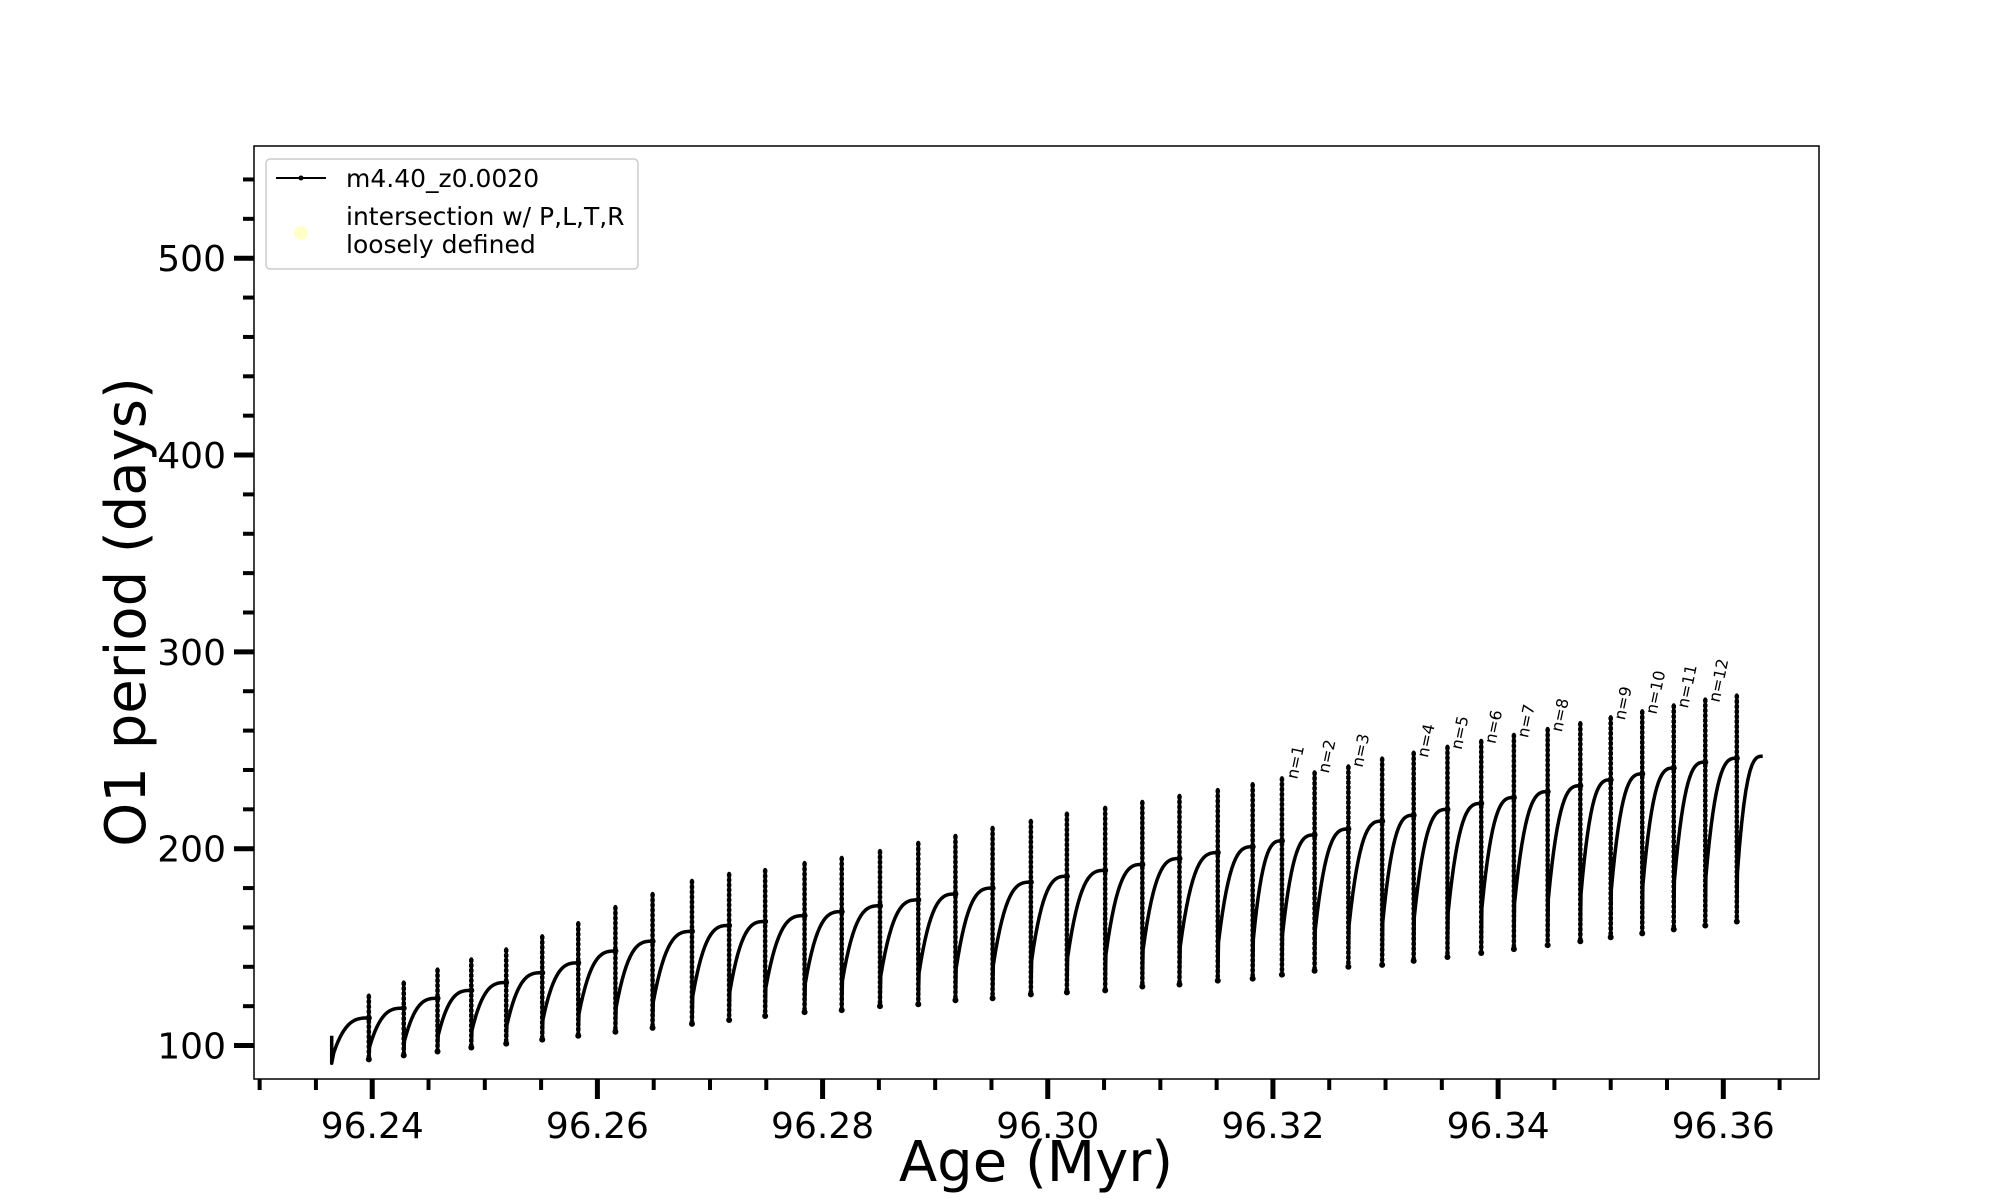 The height and width of the screenshot is (1200, 2000). Describe the element at coordinates (441, 244) in the screenshot. I see `legend-label-intersection-line2: loosely defined` at that location.